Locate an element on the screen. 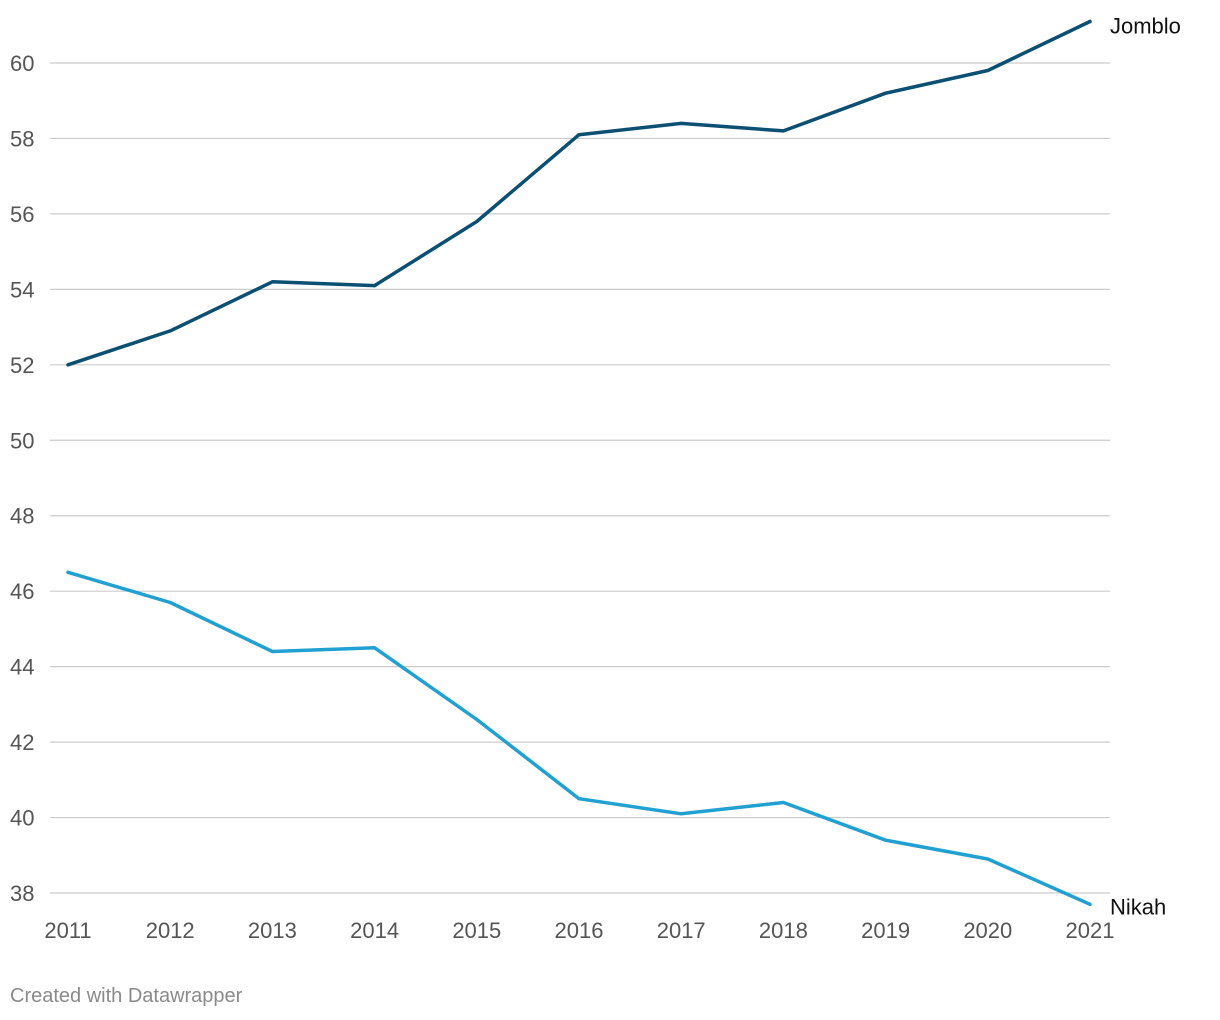  y-tick-label: 46 is located at coordinates (22, 591).